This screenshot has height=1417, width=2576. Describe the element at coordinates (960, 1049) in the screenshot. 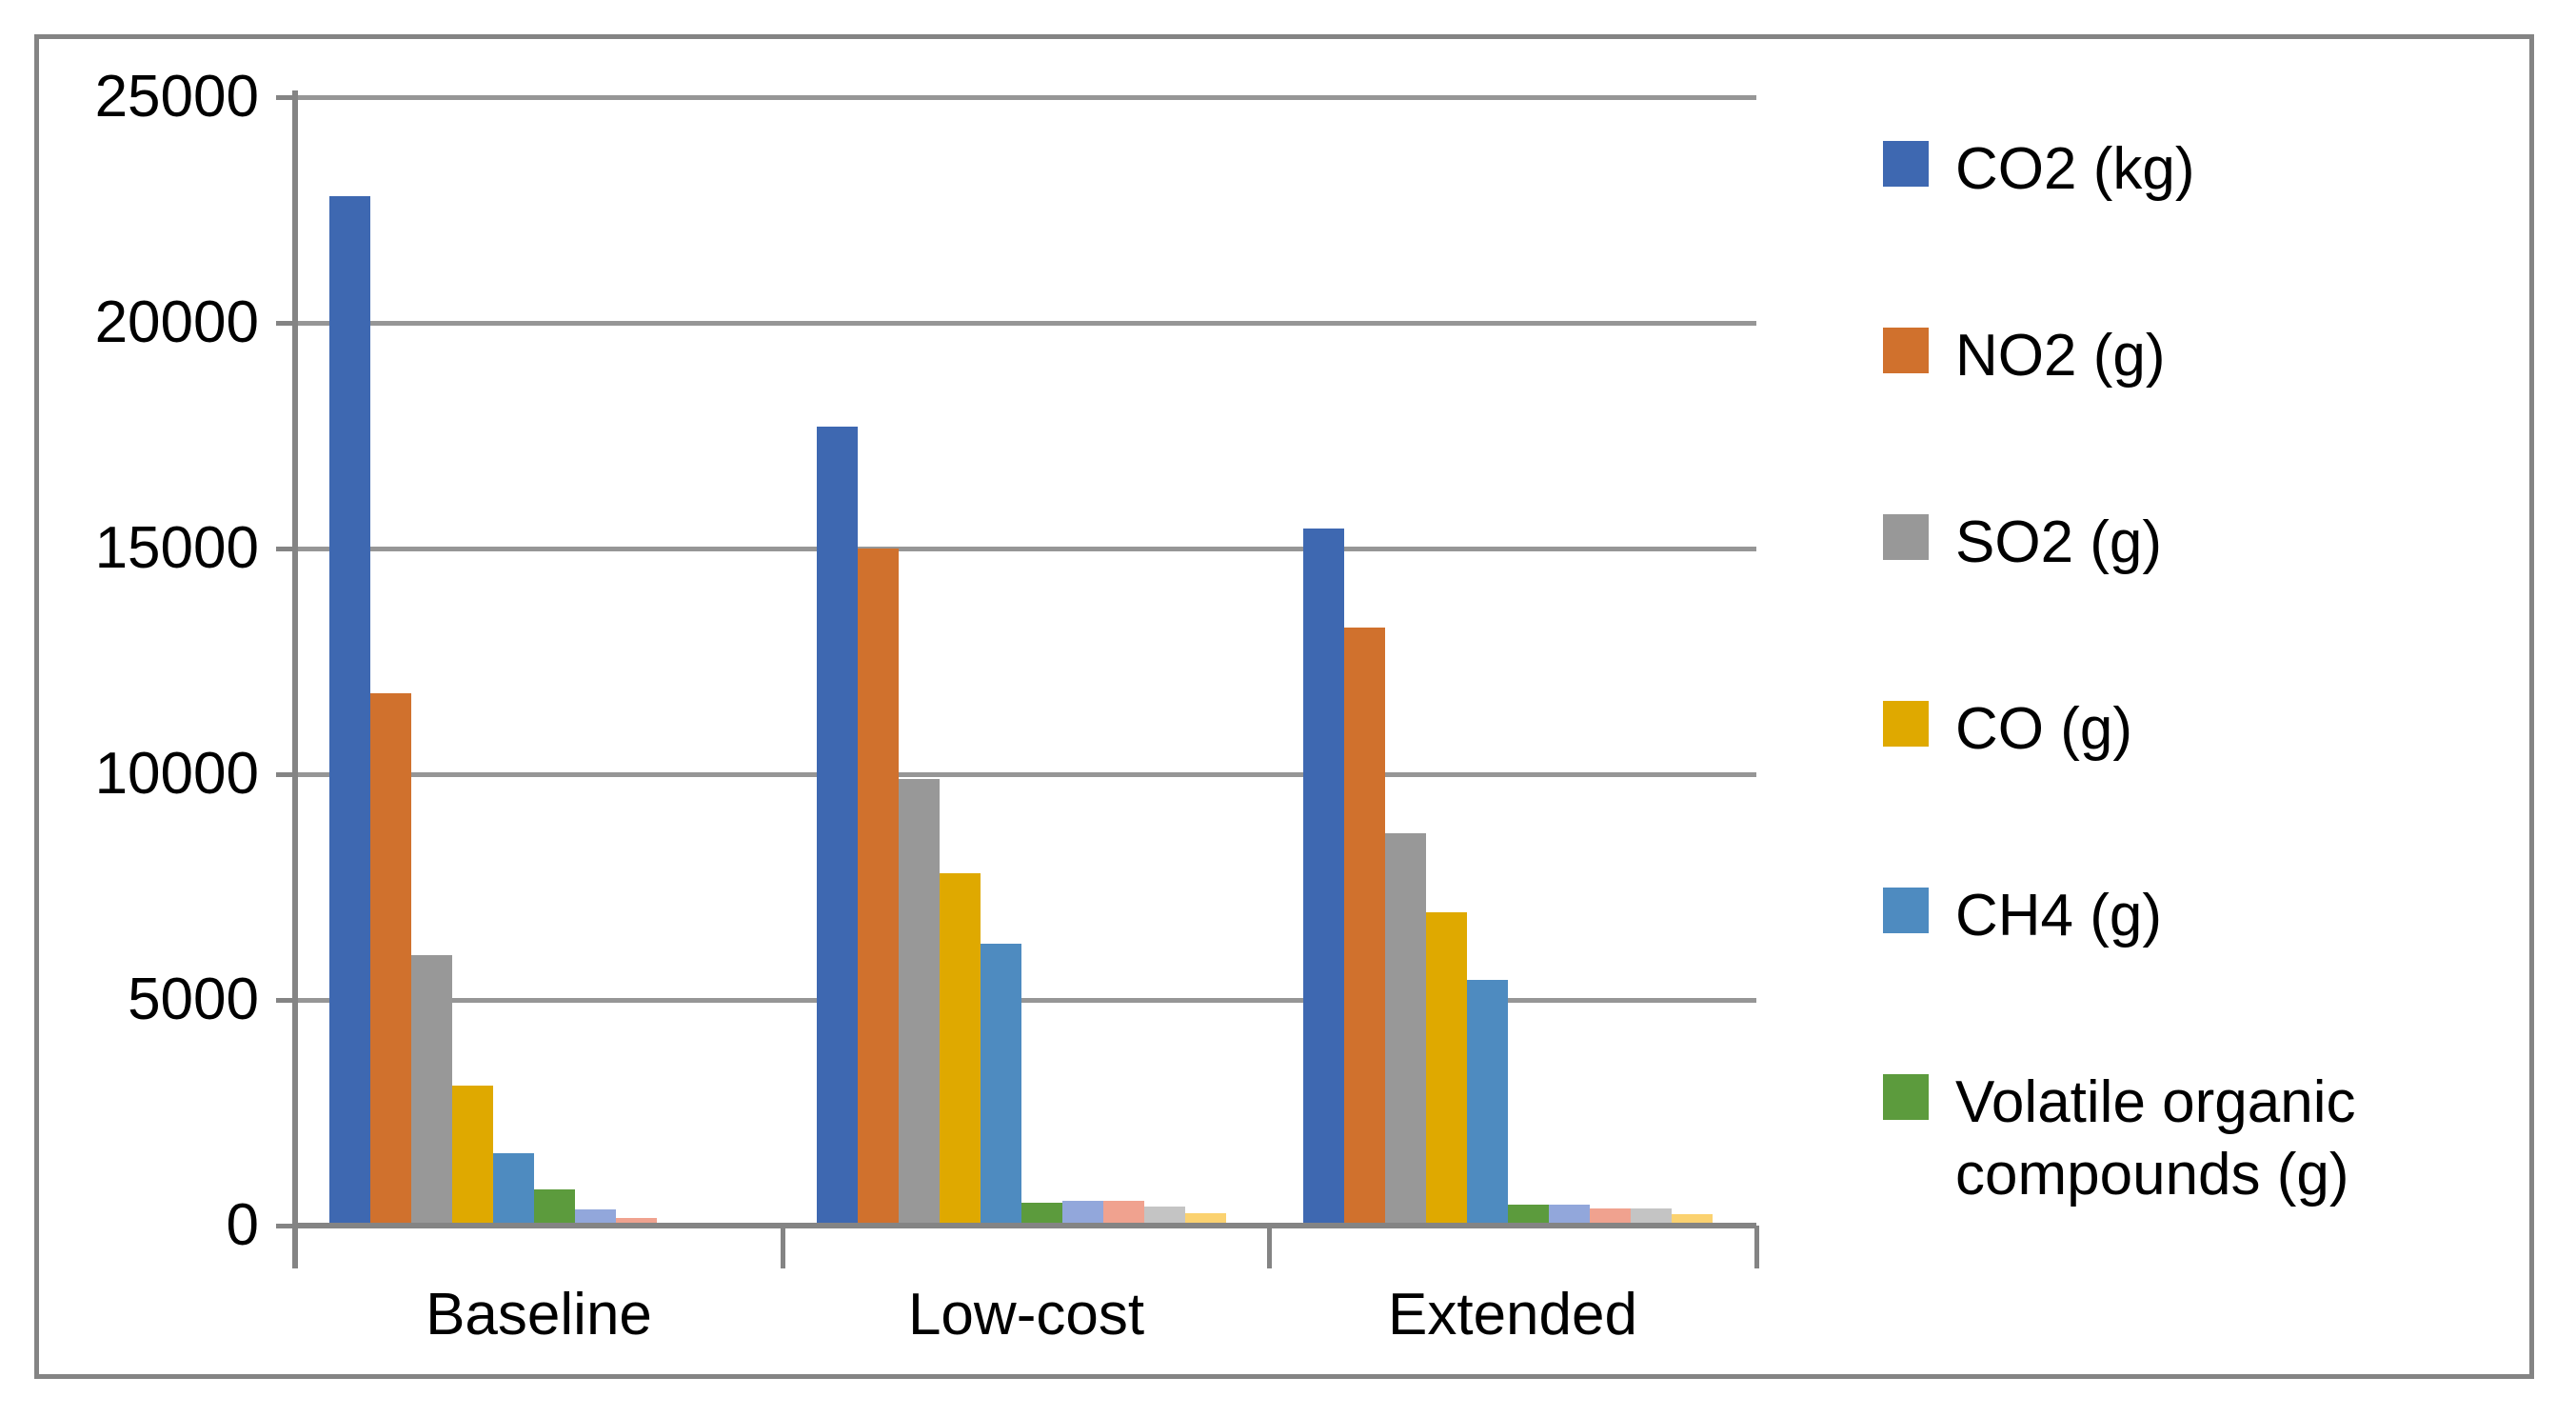

I see `bar-low-cost-s4` at that location.